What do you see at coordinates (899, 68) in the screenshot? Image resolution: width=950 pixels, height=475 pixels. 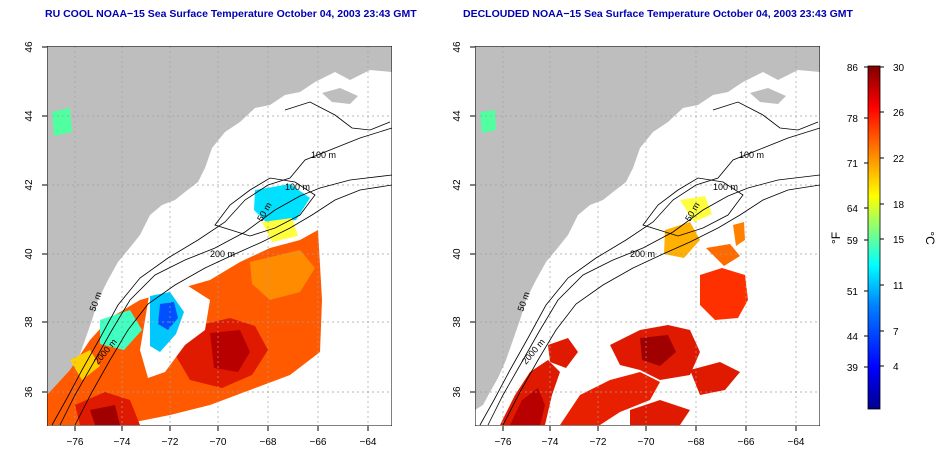 I see `colorbar-c-label: 30` at bounding box center [899, 68].